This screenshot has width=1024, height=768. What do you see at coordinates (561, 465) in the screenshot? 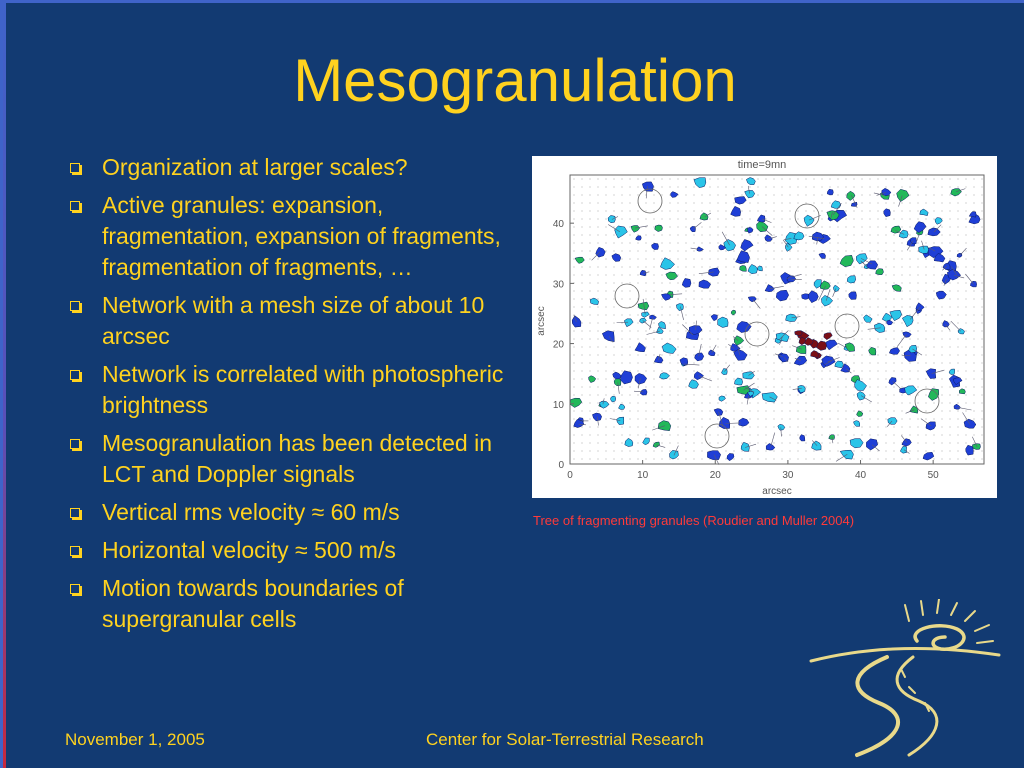
I see `y-tick-label: 0` at bounding box center [561, 465].